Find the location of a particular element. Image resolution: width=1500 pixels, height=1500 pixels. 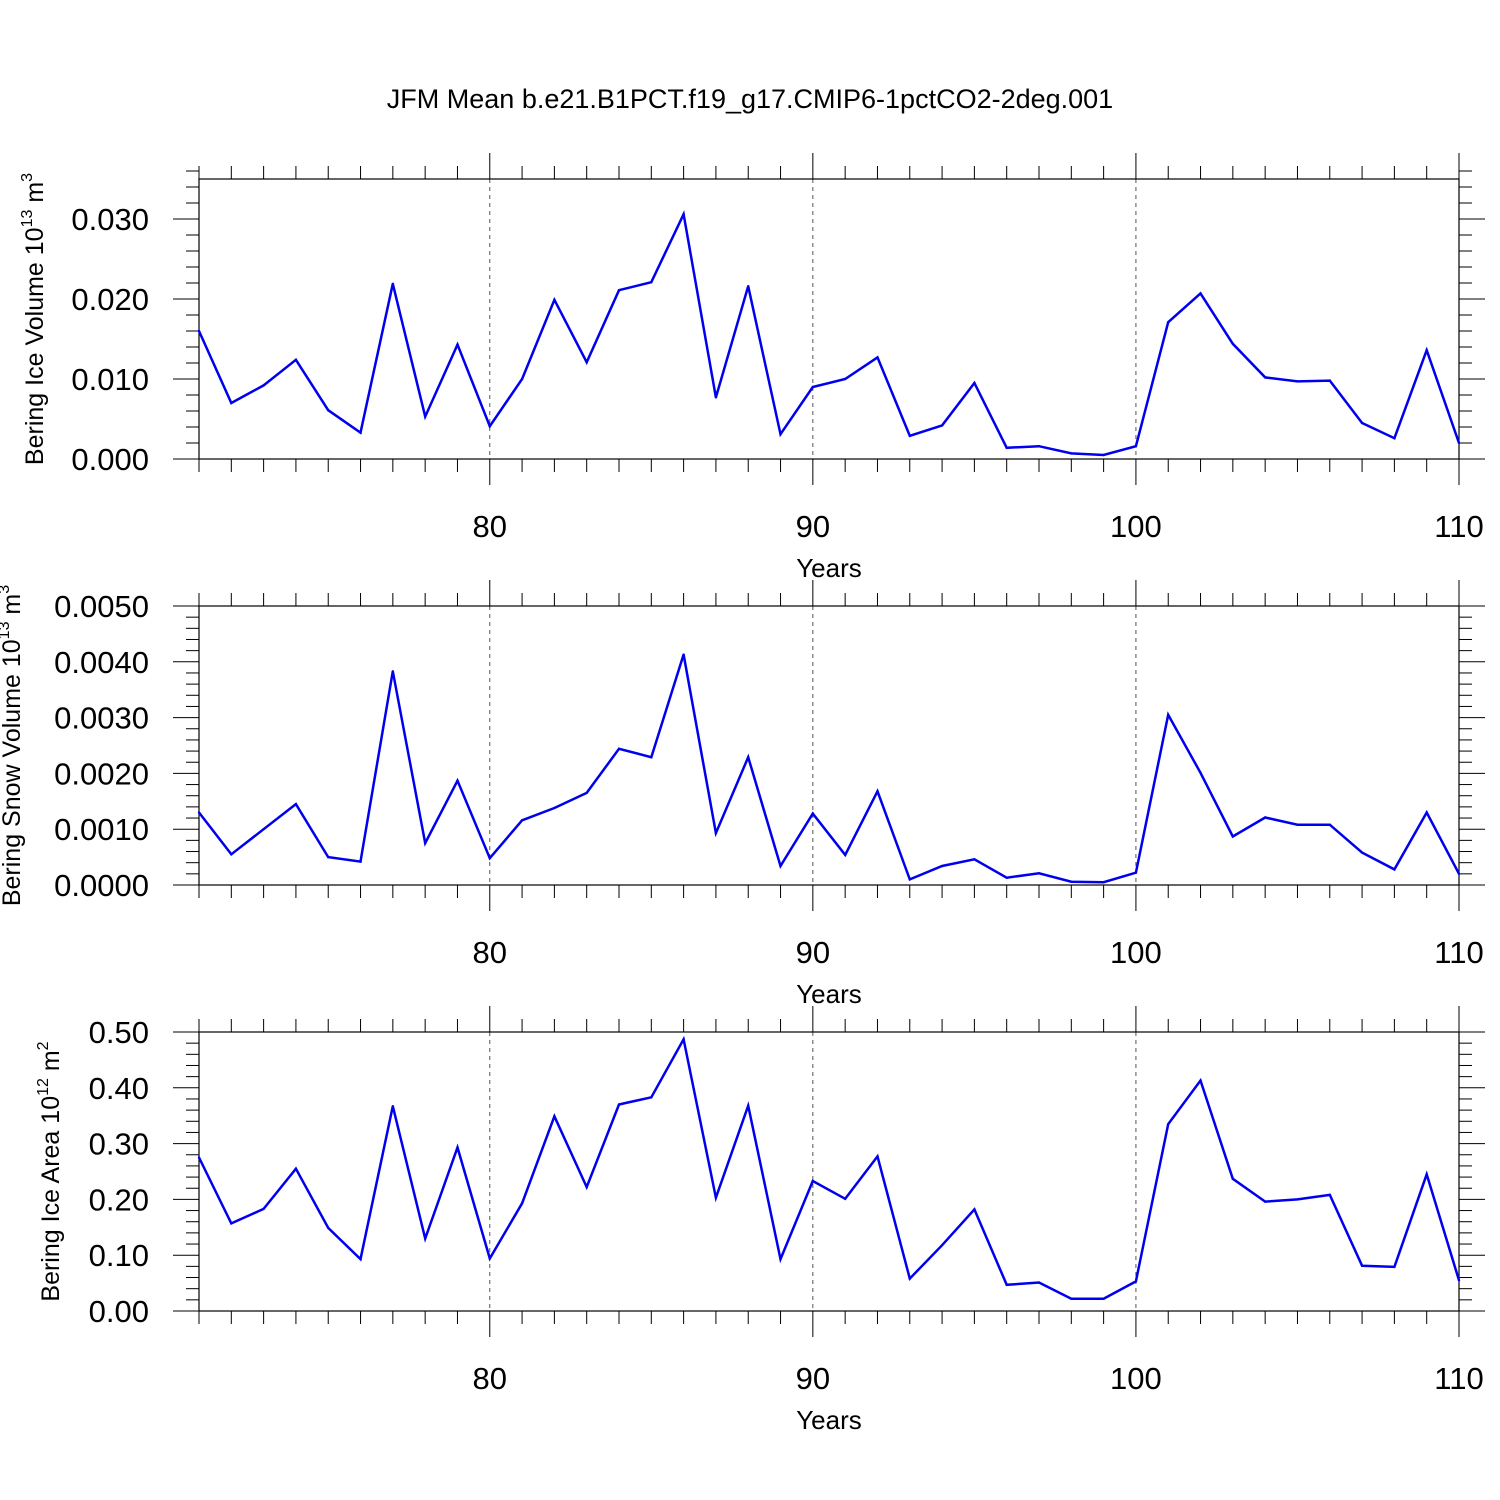

panel-2-ytick-label-5: 0.0050 is located at coordinates (101, 606).